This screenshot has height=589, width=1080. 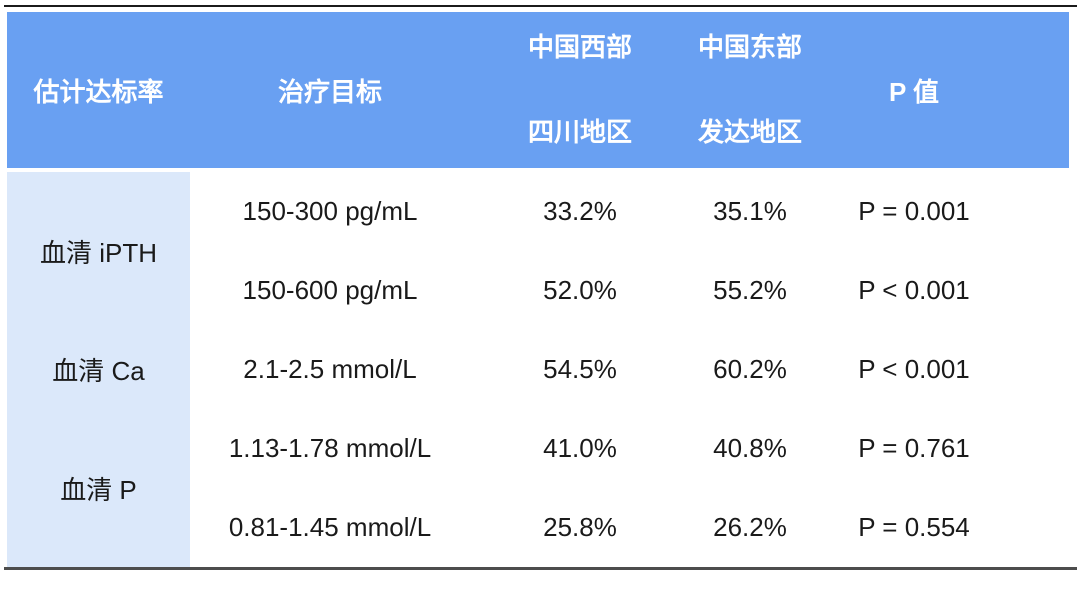 I want to click on col-header-treatment-target: 治疗目标, so click(x=330, y=92).